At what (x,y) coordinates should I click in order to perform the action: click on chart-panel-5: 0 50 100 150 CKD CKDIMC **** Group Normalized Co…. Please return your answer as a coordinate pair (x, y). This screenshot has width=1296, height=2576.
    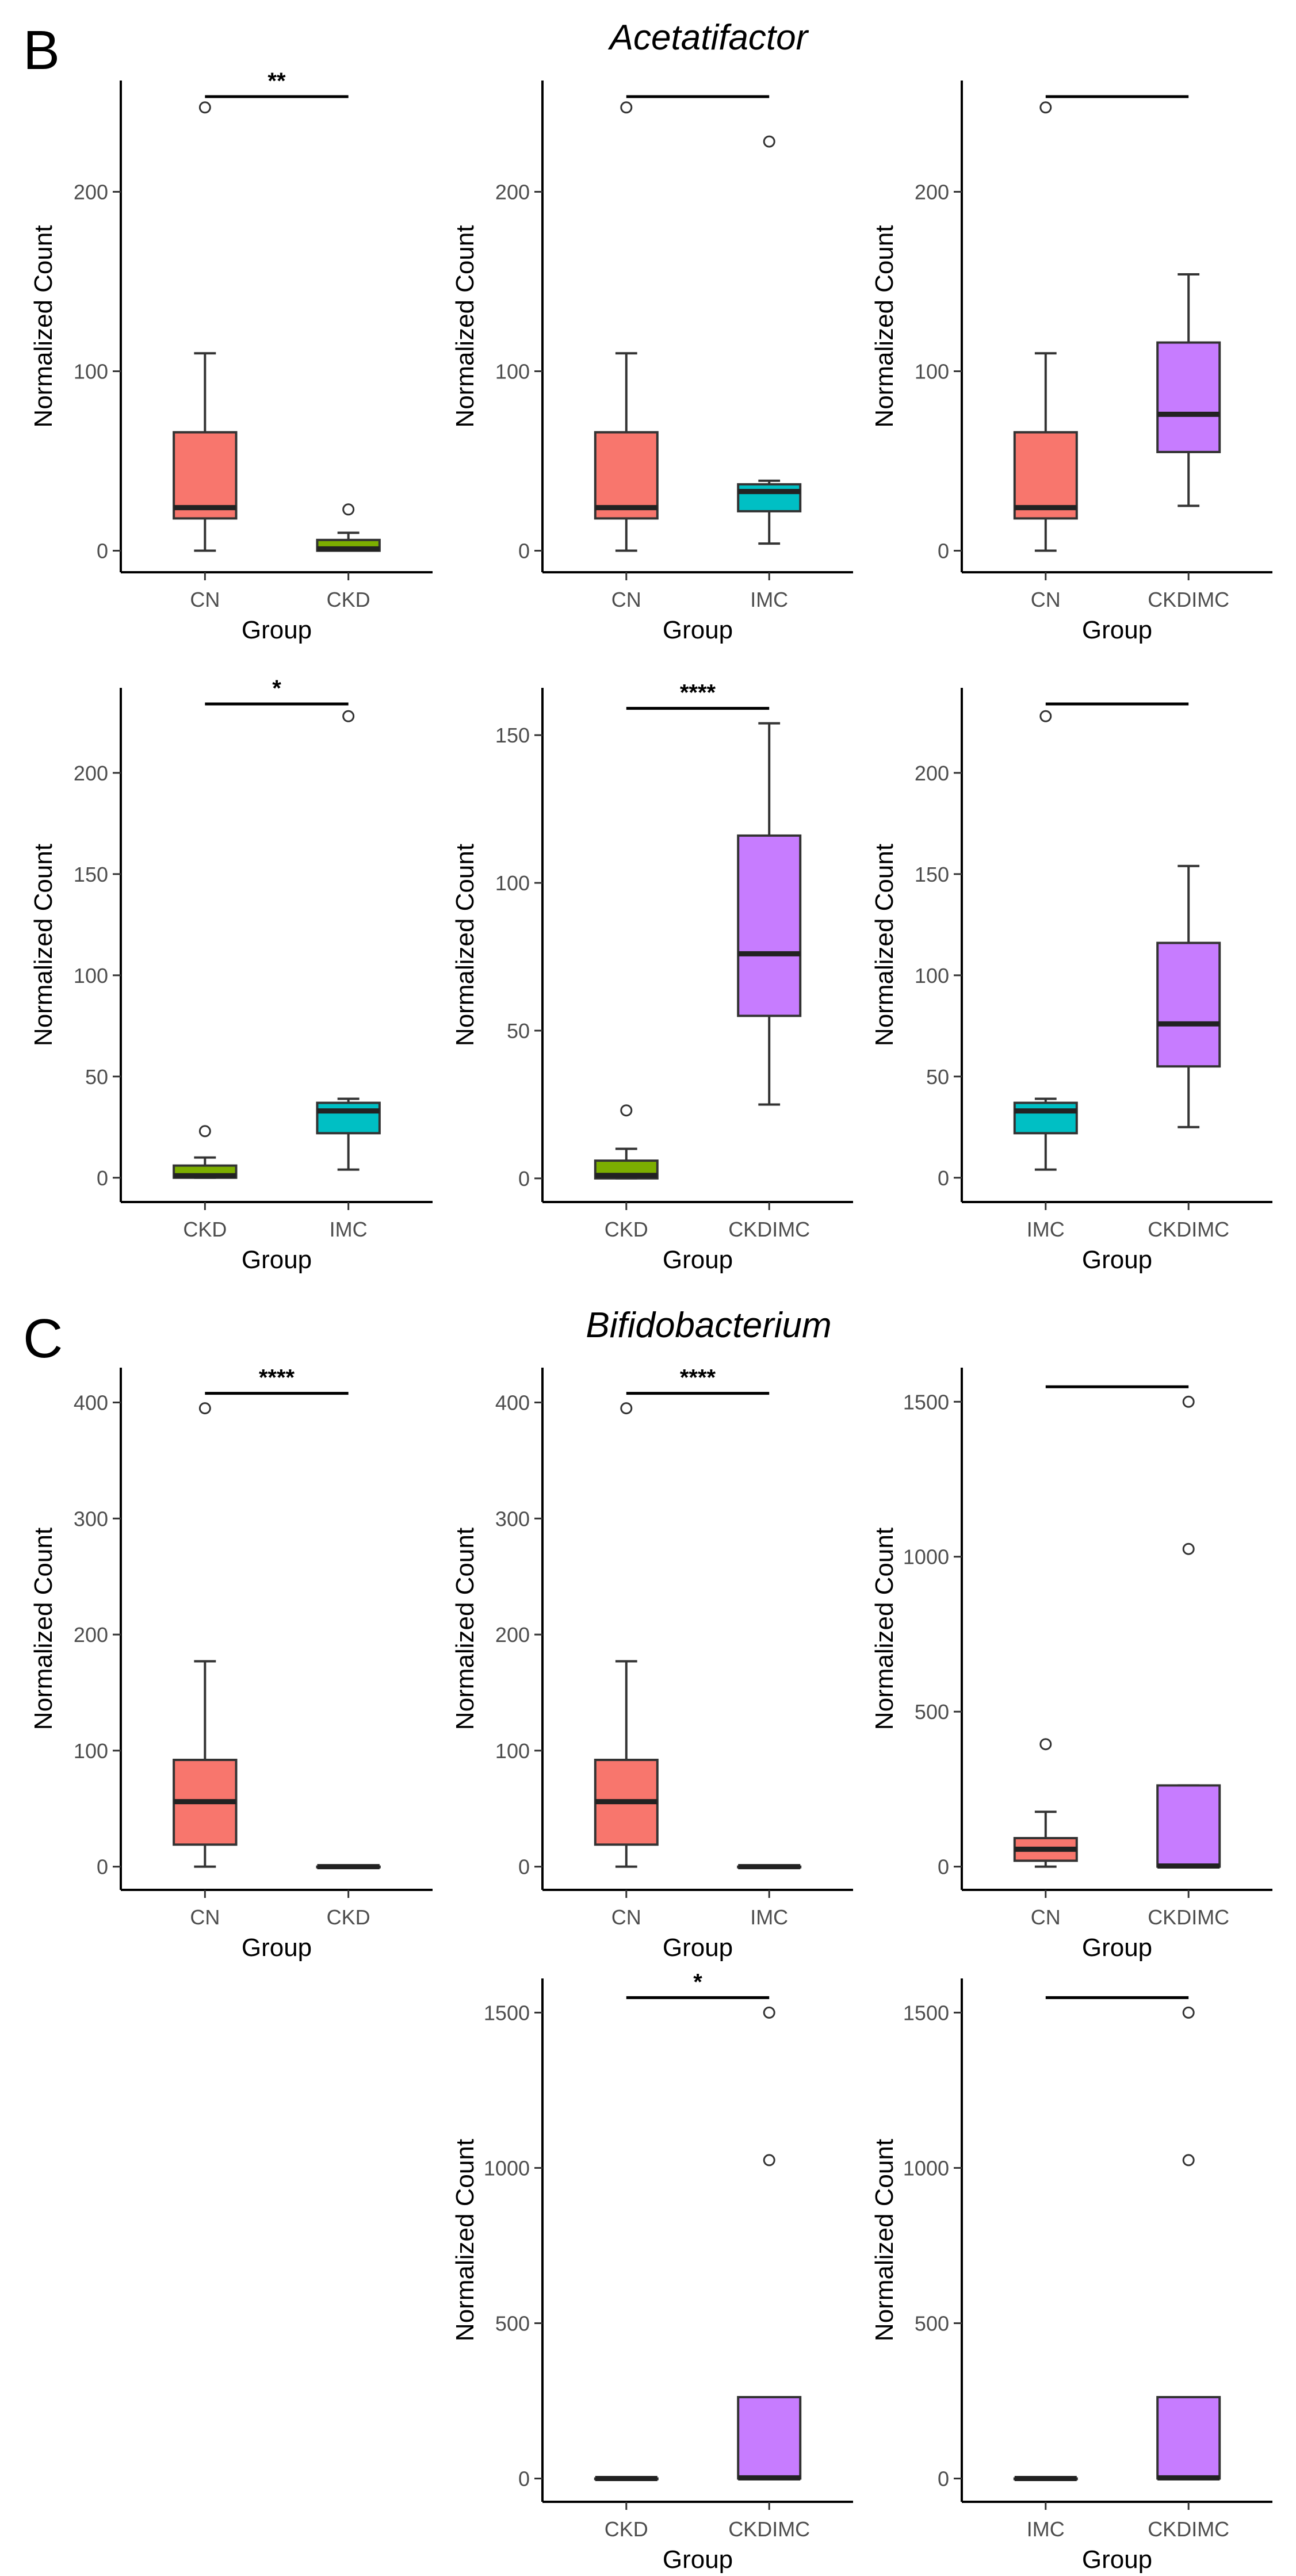
    Looking at the image, I should click on (652, 977).